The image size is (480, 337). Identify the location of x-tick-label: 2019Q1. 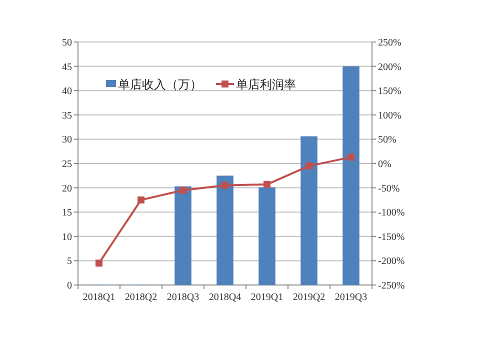
(267, 297).